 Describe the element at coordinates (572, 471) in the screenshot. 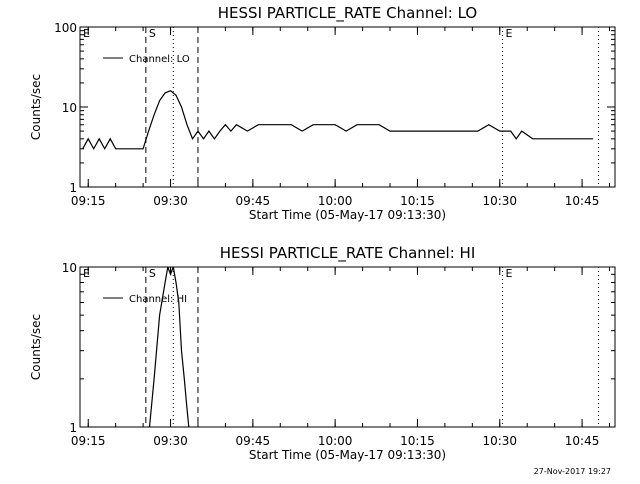

I see `footer-timestamp: 27-Nov-2017 19:27` at that location.